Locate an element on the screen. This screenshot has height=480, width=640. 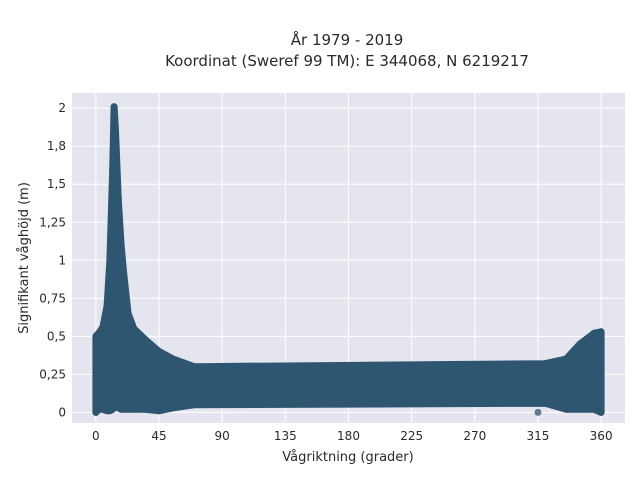
y-axis-title: Signifikant våghöjd (m) is located at coordinates (24, 258).